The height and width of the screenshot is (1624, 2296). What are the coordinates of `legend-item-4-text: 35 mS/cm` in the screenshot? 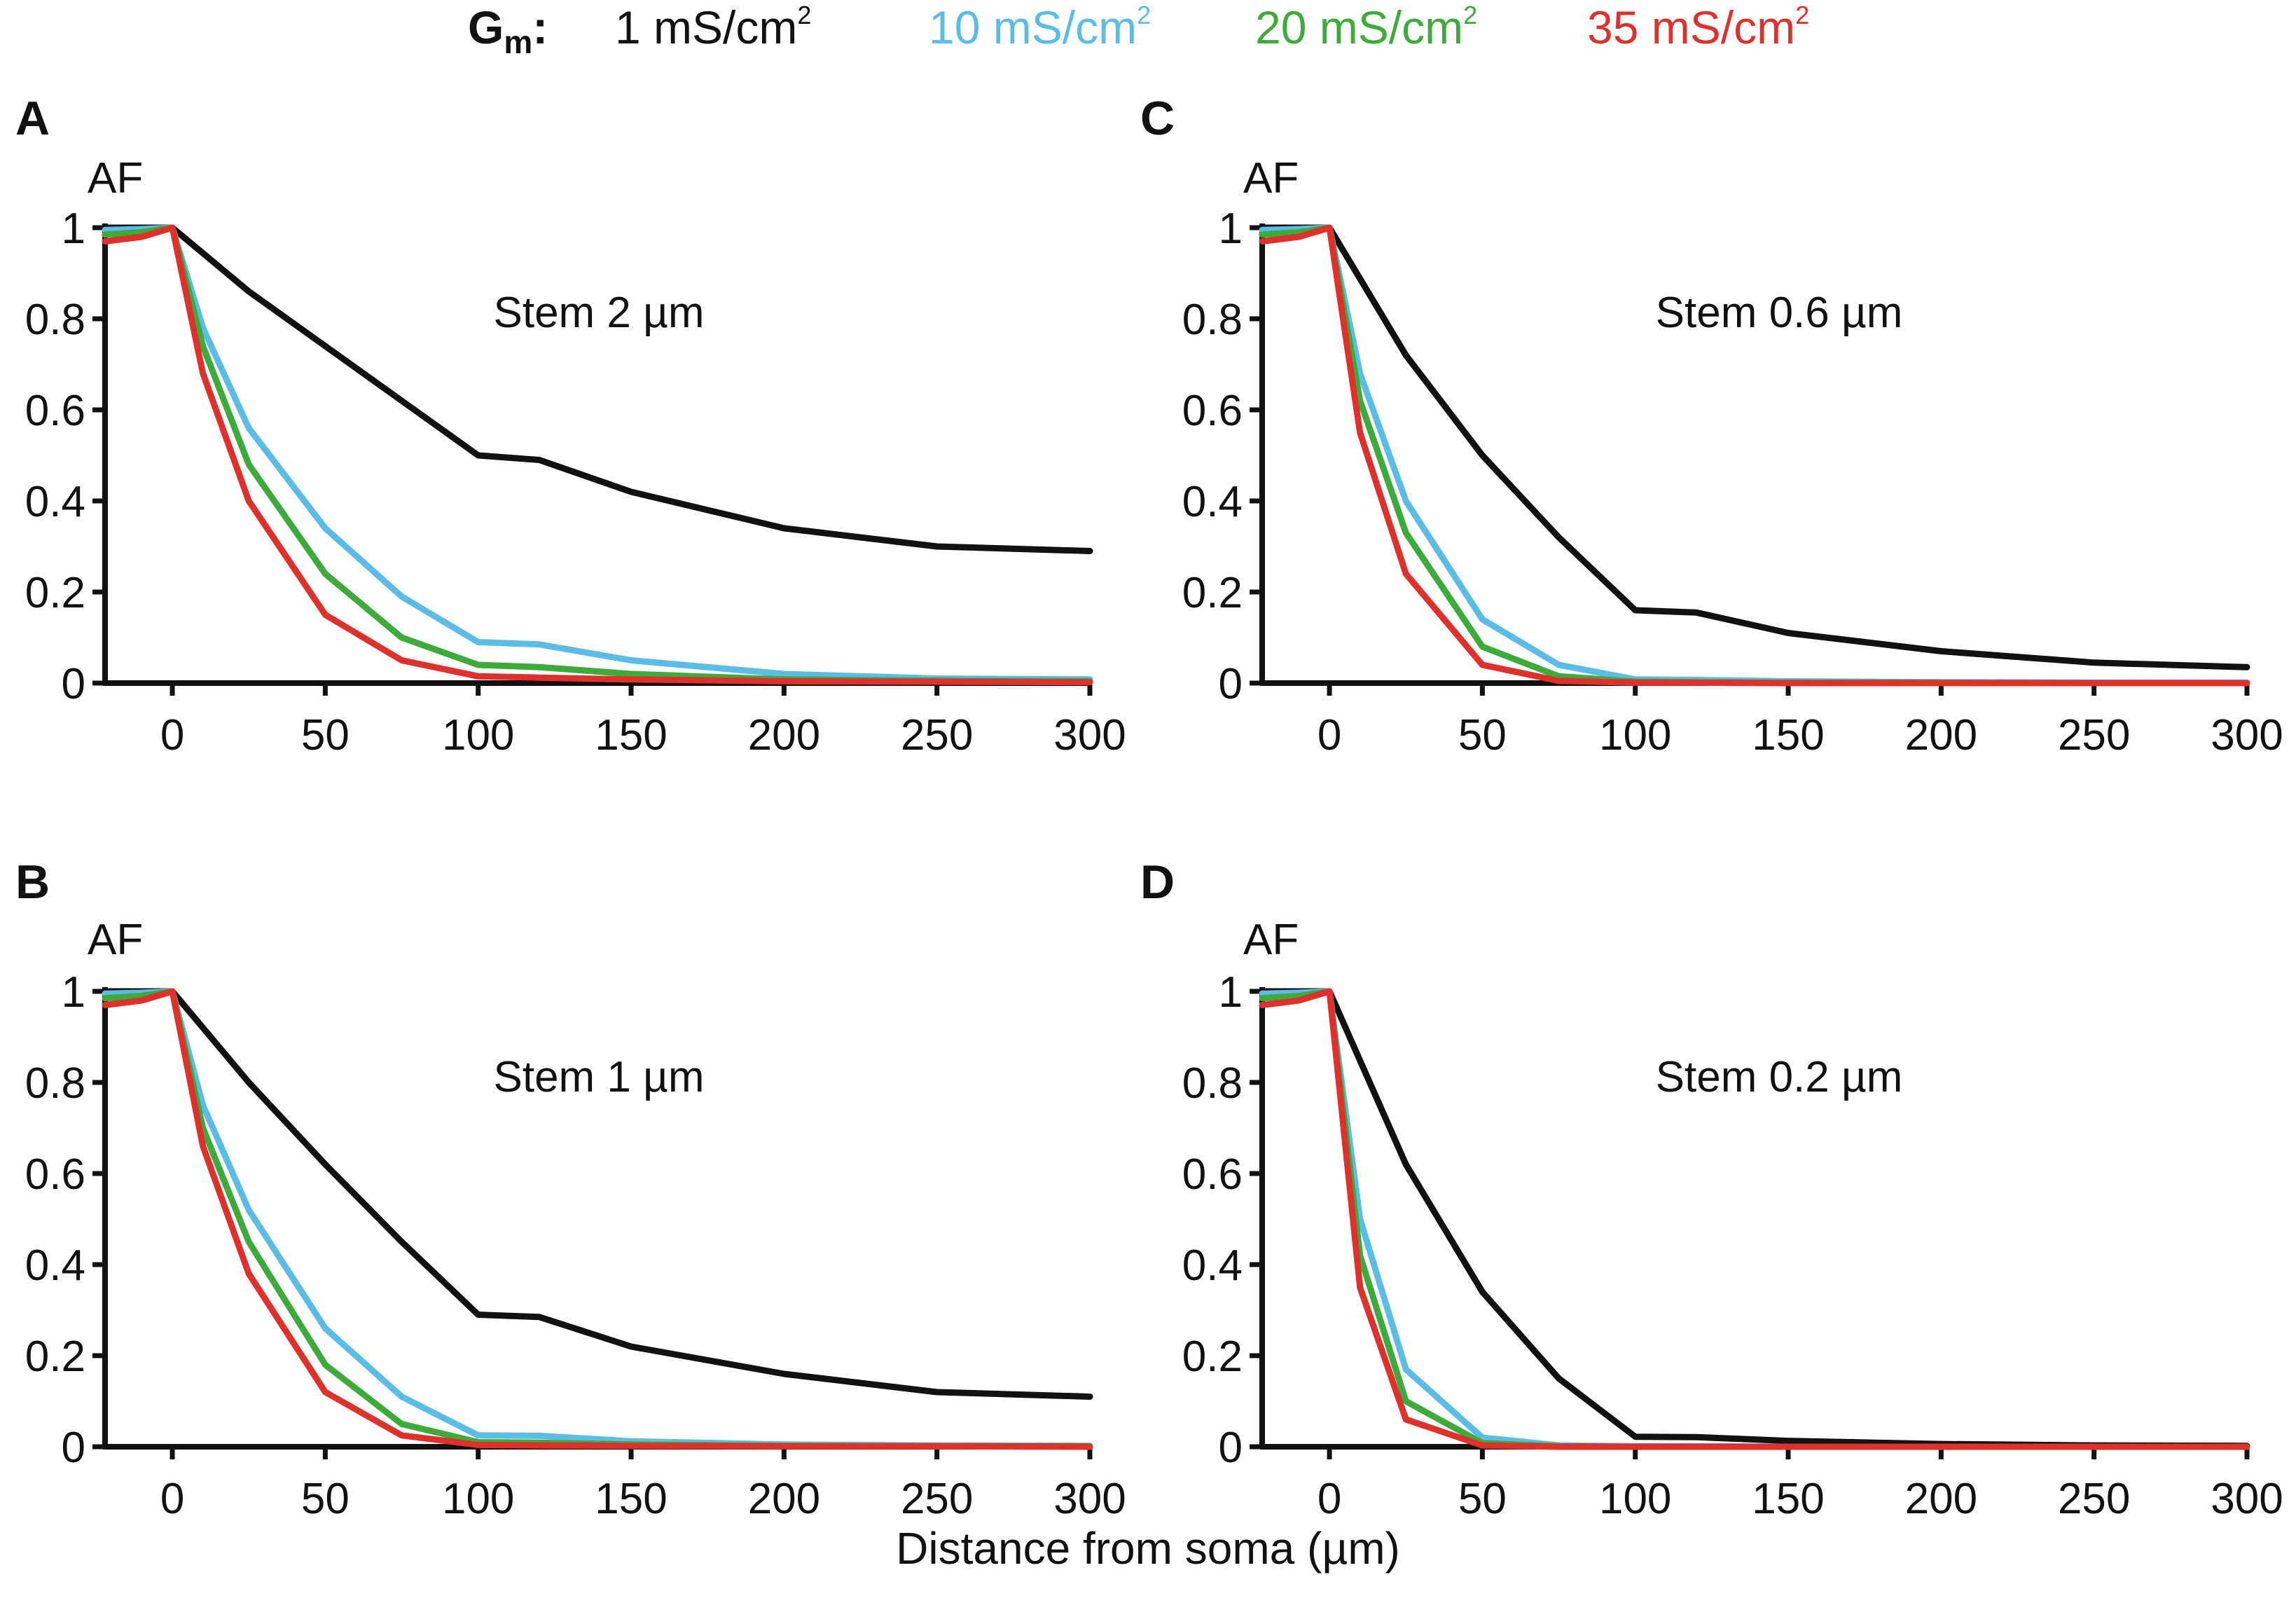 It's located at (1691, 27).